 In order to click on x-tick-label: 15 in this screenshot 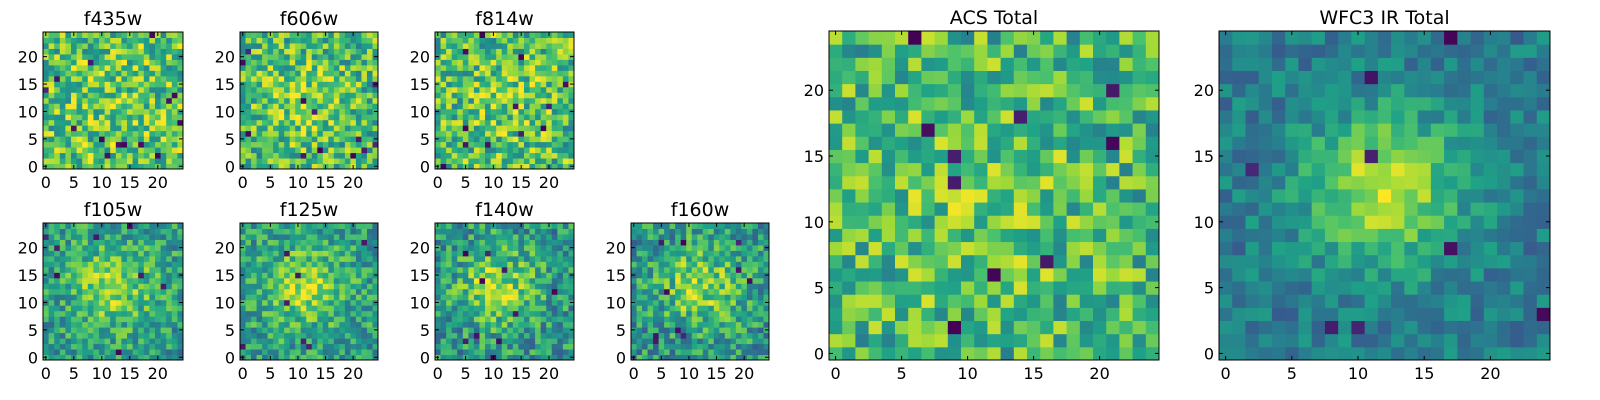, I will do `click(130, 373)`.